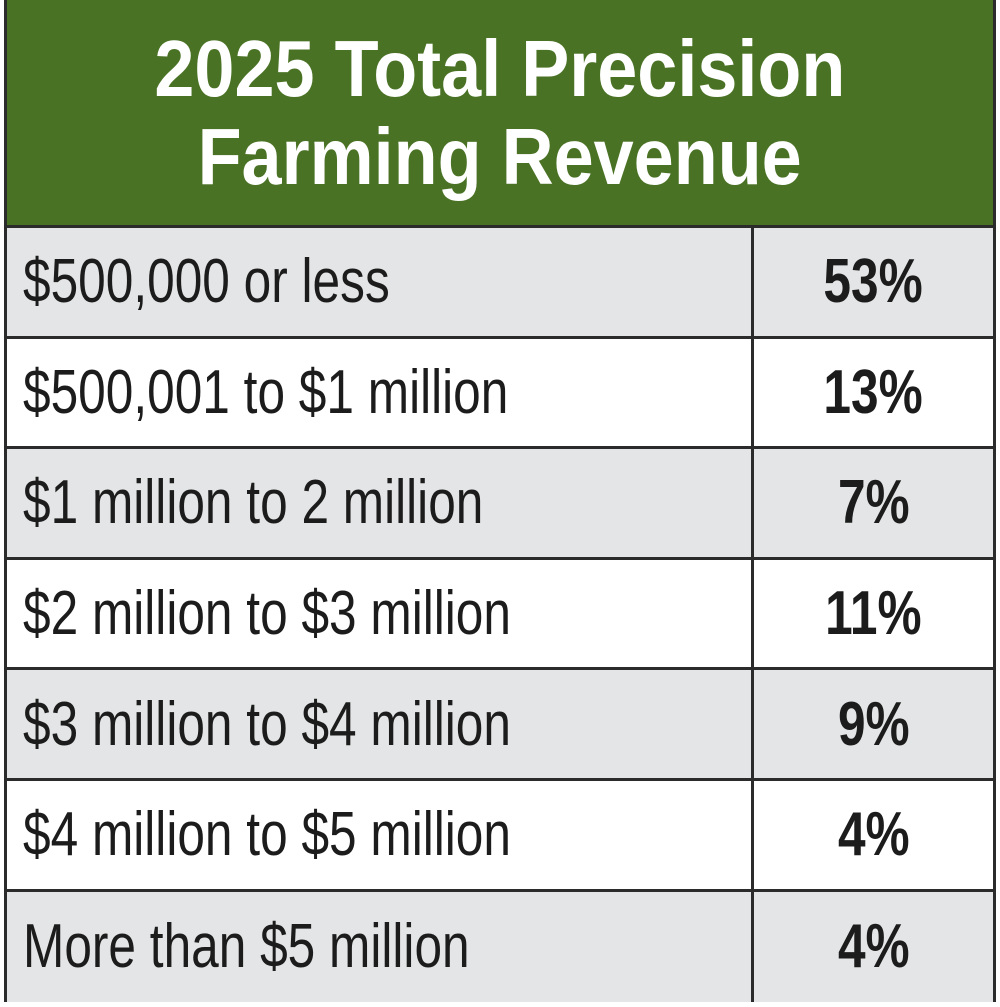 The image size is (1000, 1007). I want to click on revenue-range-cell: $1 million to 2 million, so click(380, 503).